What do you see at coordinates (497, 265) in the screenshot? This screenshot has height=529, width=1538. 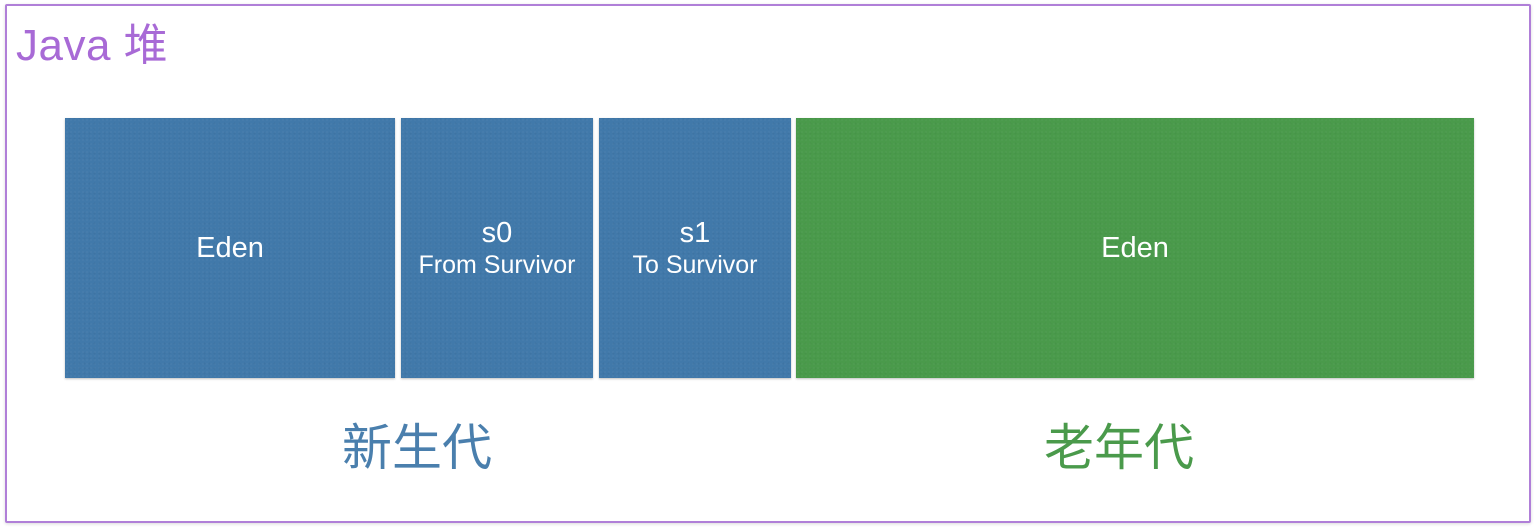 I see `s0-region-subtitle: From Survivor` at bounding box center [497, 265].